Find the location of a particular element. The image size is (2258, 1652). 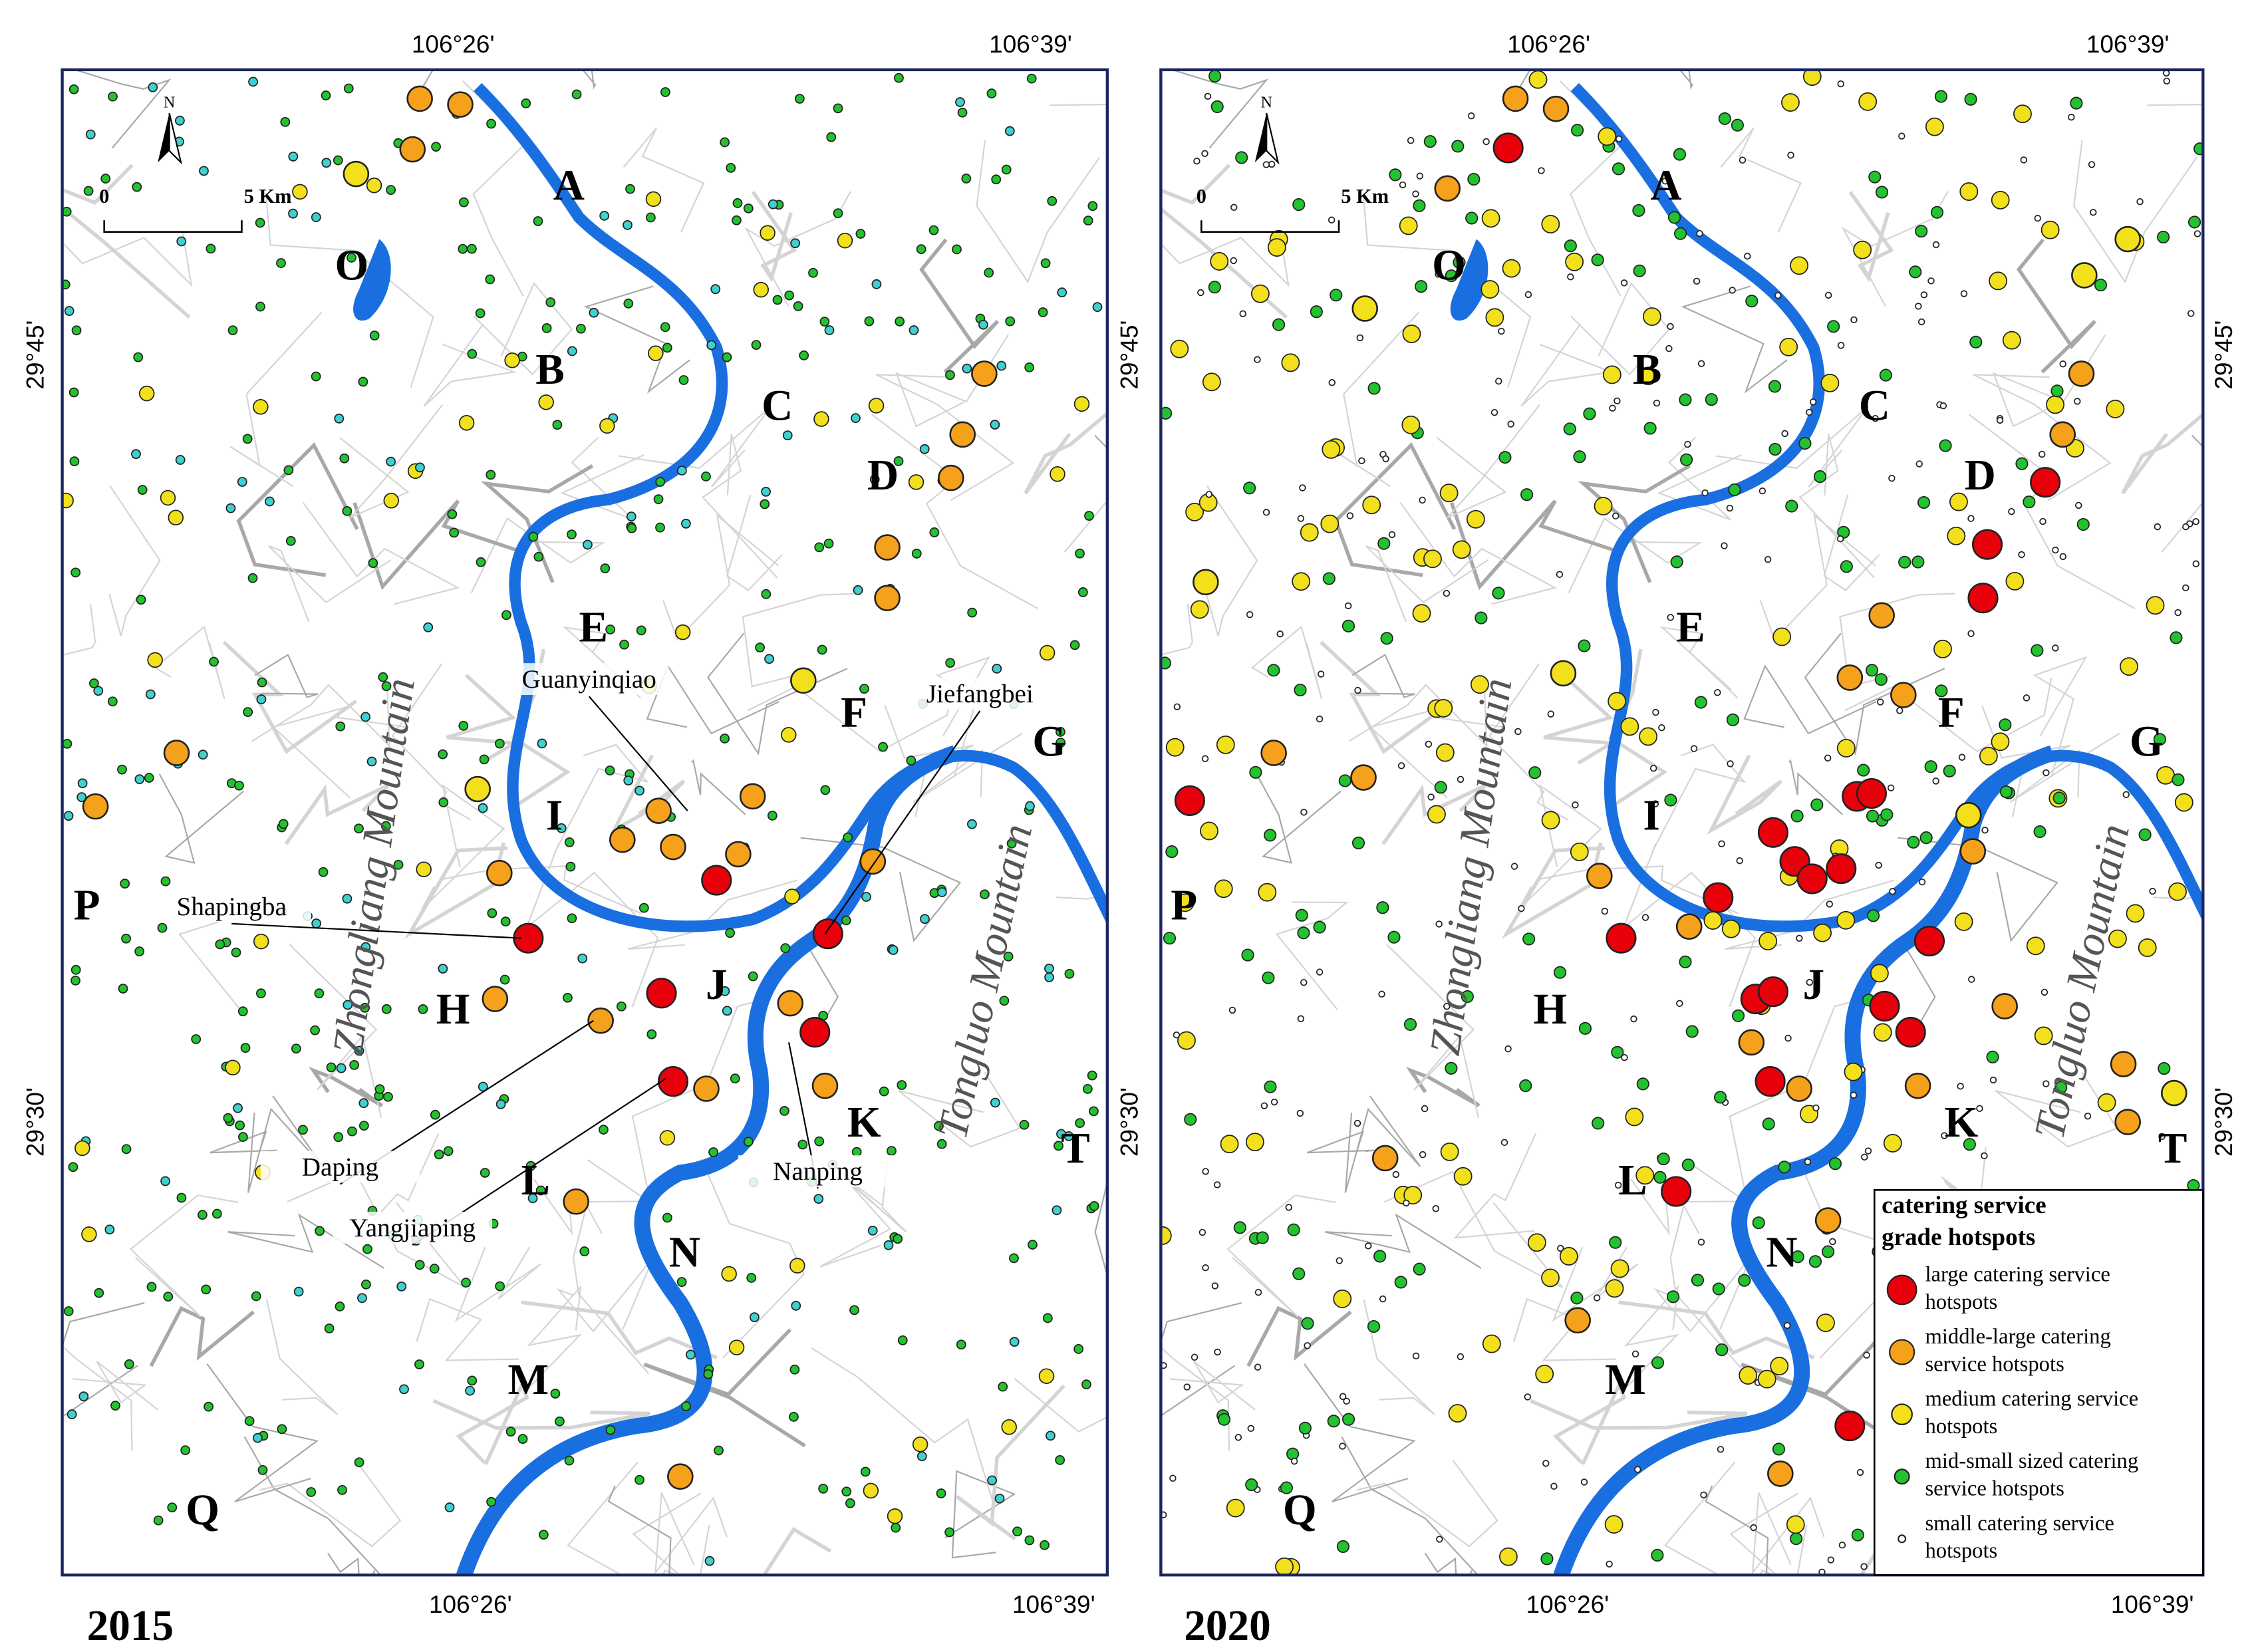

scale-label: 5 Km is located at coordinates (268, 196).